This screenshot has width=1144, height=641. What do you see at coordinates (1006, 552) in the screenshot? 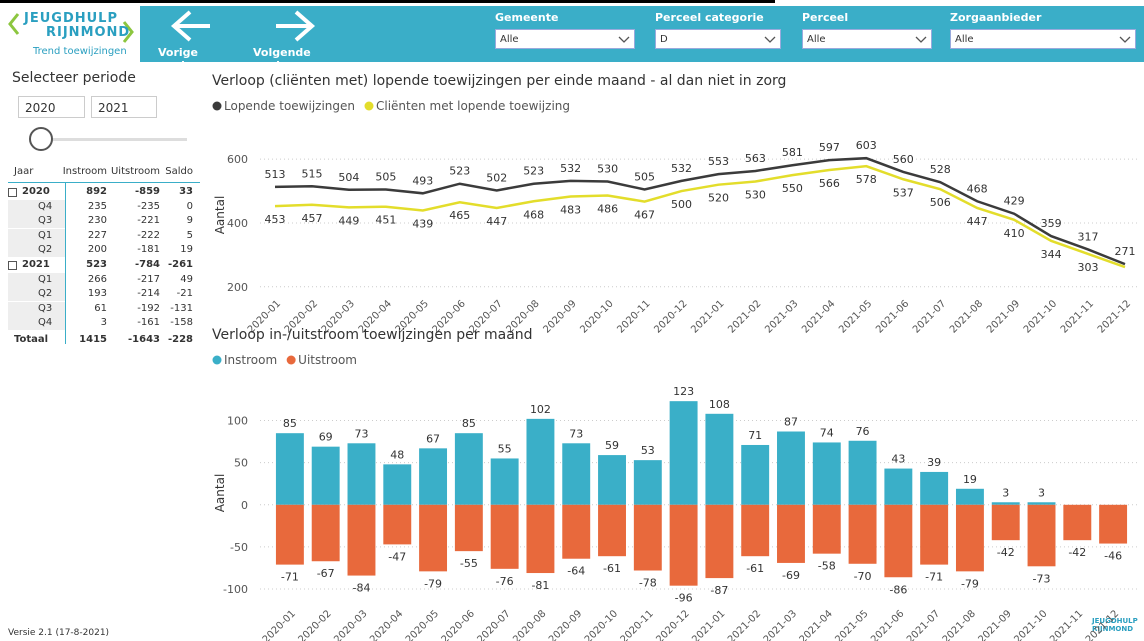
I see `data-label: -42` at bounding box center [1006, 552].